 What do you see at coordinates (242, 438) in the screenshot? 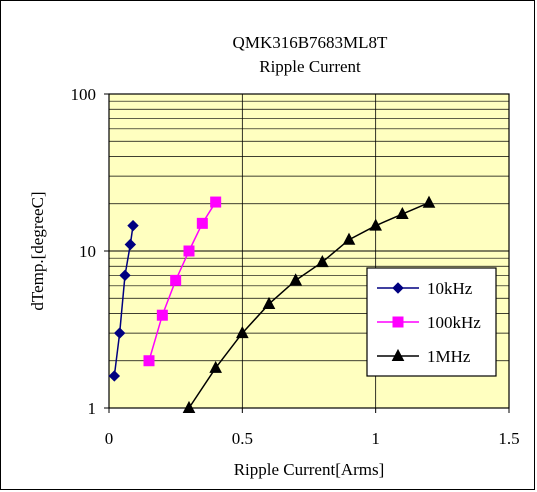
I see `x-tick-label: 0.5` at bounding box center [242, 438].